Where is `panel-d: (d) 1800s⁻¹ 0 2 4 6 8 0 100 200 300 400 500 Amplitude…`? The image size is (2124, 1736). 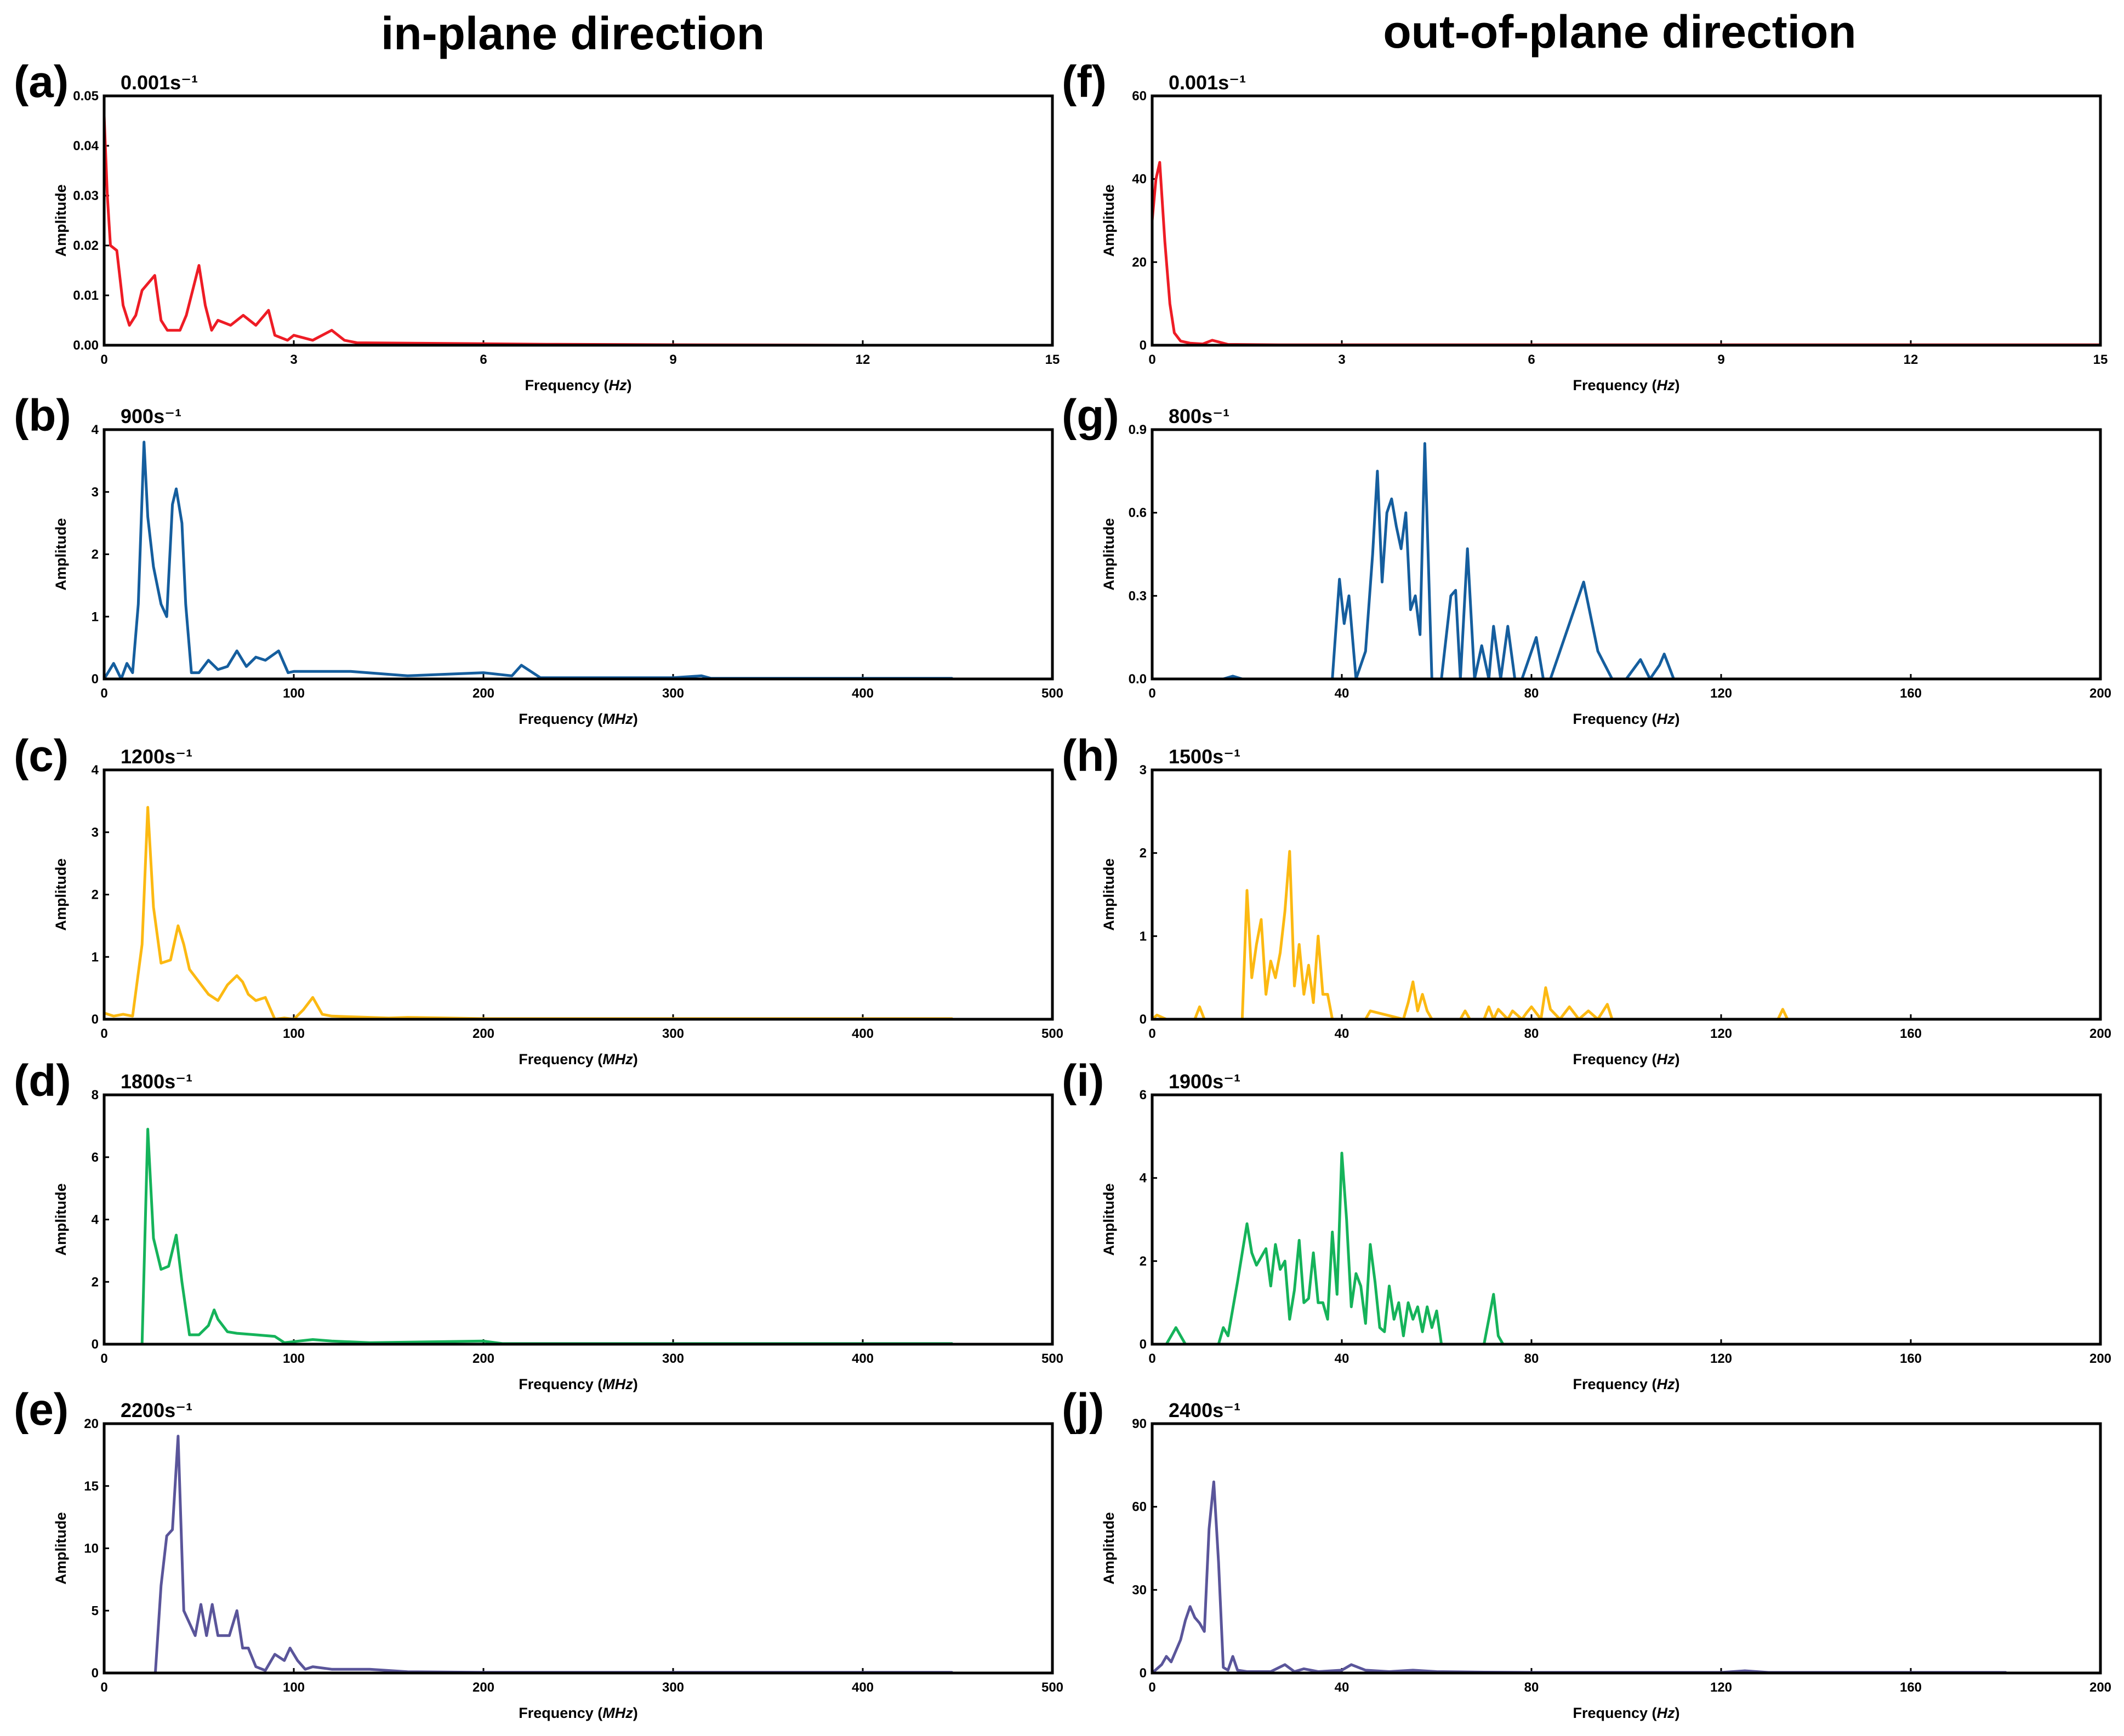
panel-d: (d) 1800s⁻¹ 0 2 4 6 8 0 100 200 300 400 500 Amplitude… is located at coordinates (538, 1224).